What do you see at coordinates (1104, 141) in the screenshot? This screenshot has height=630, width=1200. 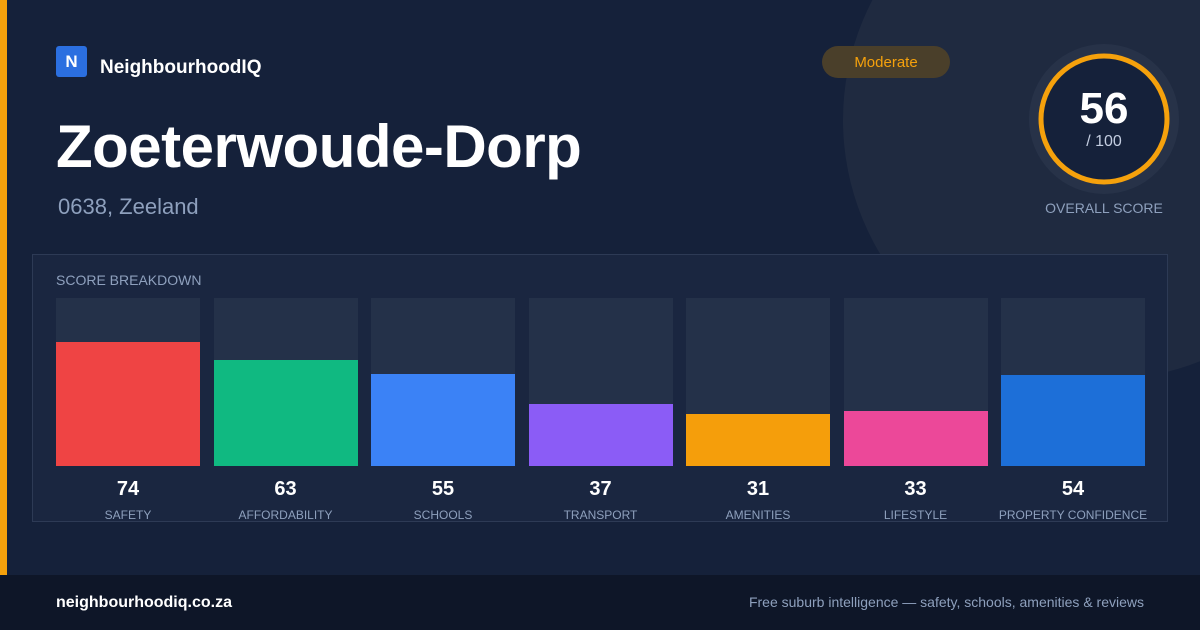 I see `overall-score-denominator: / 100` at bounding box center [1104, 141].